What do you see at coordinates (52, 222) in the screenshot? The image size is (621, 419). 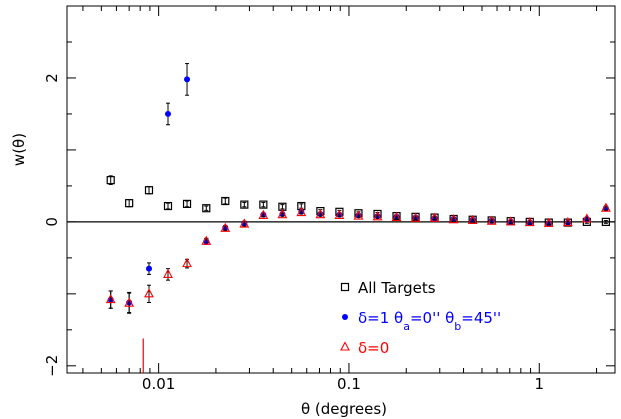 I see `y-tick-label: 0` at bounding box center [52, 222].